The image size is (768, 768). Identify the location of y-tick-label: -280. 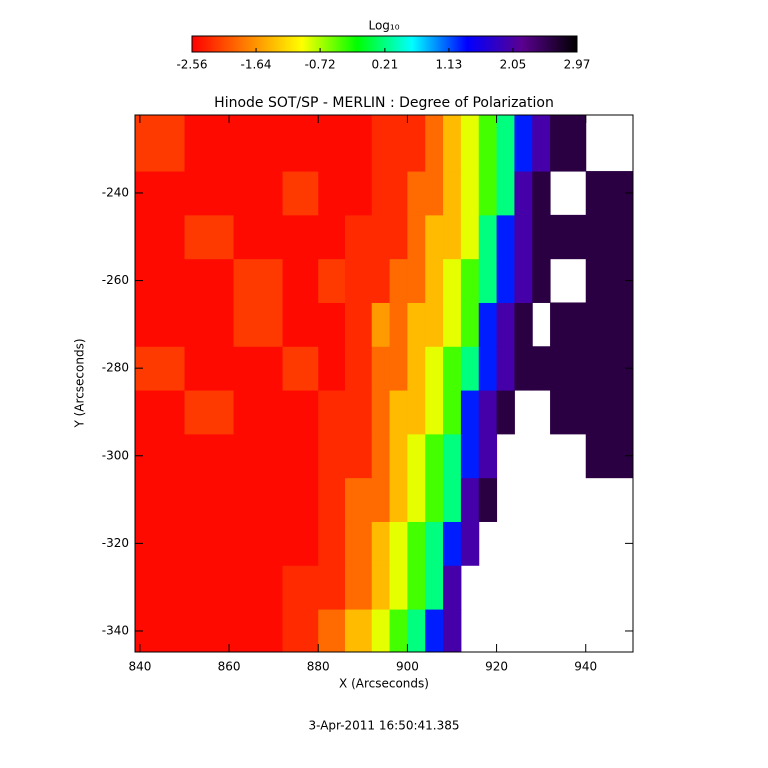
(115, 368).